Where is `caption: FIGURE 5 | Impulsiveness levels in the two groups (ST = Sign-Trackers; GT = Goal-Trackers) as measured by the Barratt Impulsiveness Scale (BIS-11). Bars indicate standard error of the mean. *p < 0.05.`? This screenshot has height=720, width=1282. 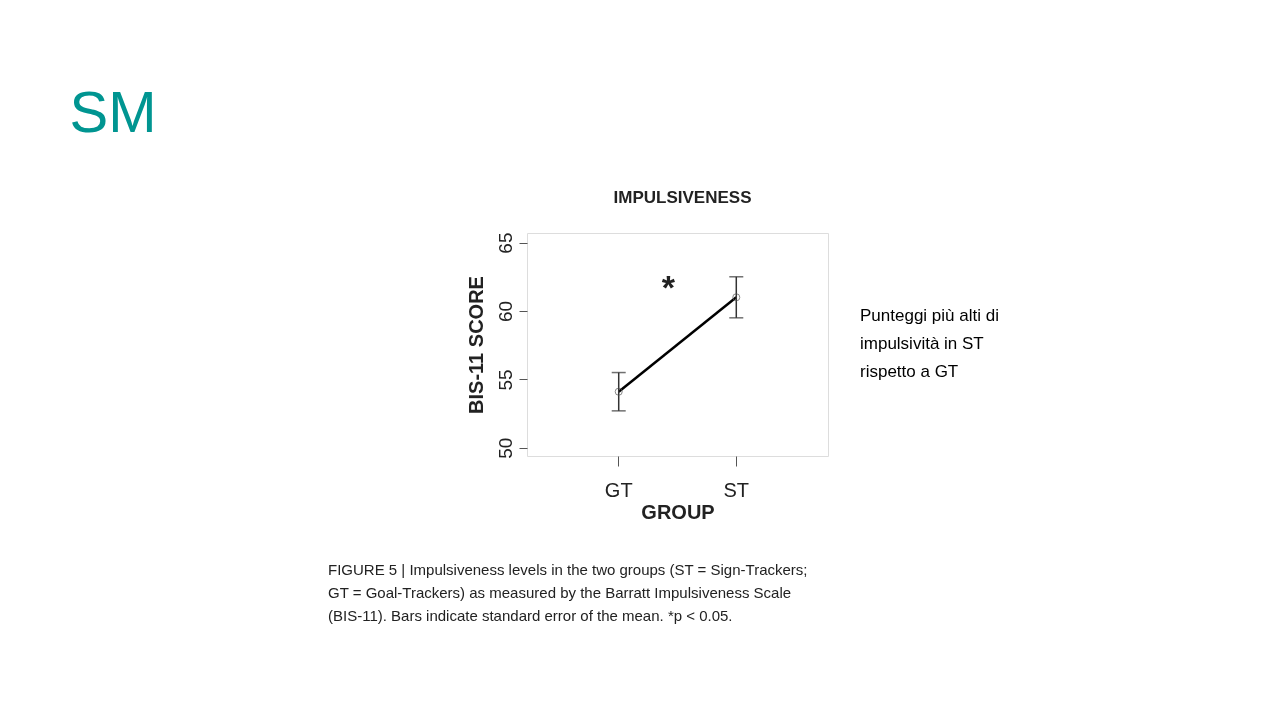
caption: FIGURE 5 | Impulsiveness levels in the two groups (ST = Sign-Trackers; GT = Goal-Trackers) as measured by the Barratt Impulsiveness Scale (BIS-11). Bars indicate standard error of the mean. *p < 0.05. is located at coordinates (568, 592).